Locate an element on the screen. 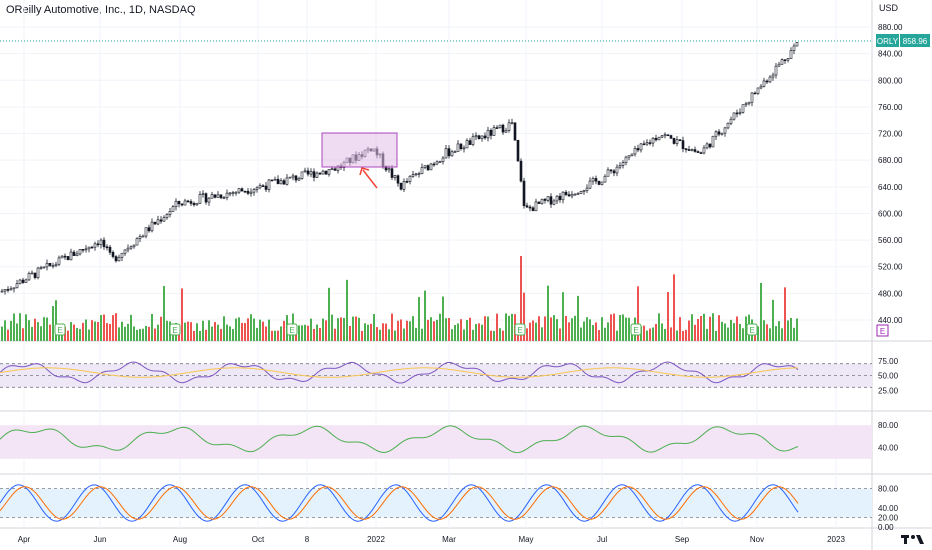 The height and width of the screenshot is (550, 932). time-tick-label: Jun is located at coordinates (100, 539).